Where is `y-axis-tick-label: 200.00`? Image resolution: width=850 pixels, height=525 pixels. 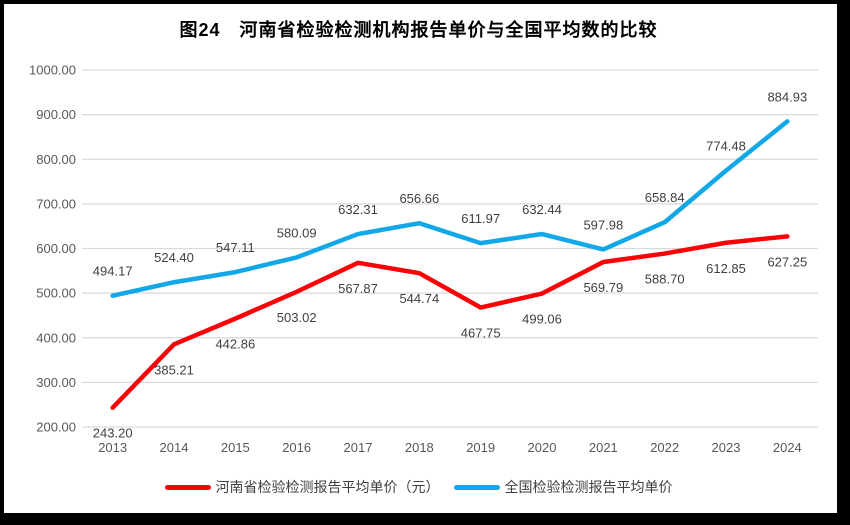
y-axis-tick-label: 200.00 is located at coordinates (56, 427).